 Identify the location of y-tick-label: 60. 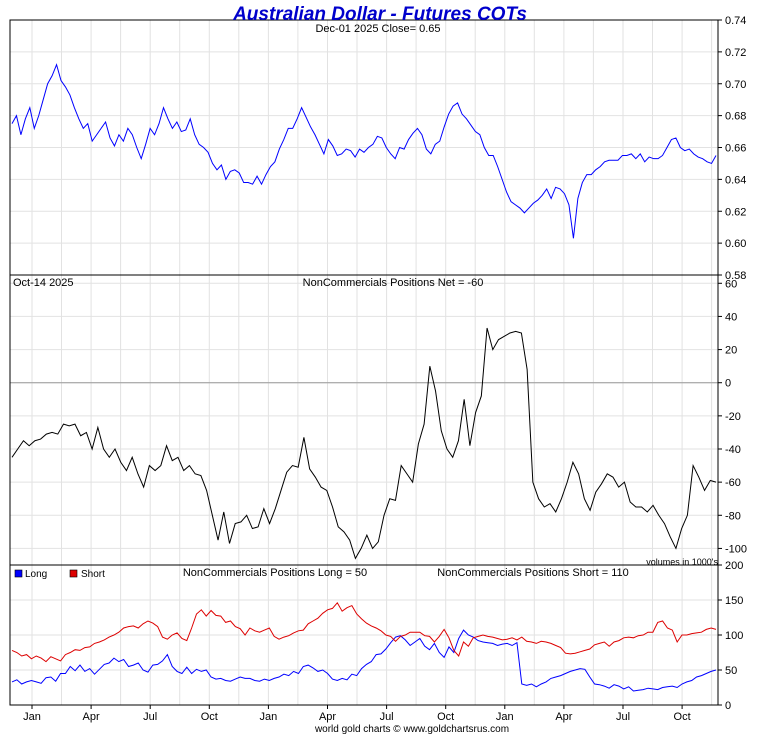
(731, 284).